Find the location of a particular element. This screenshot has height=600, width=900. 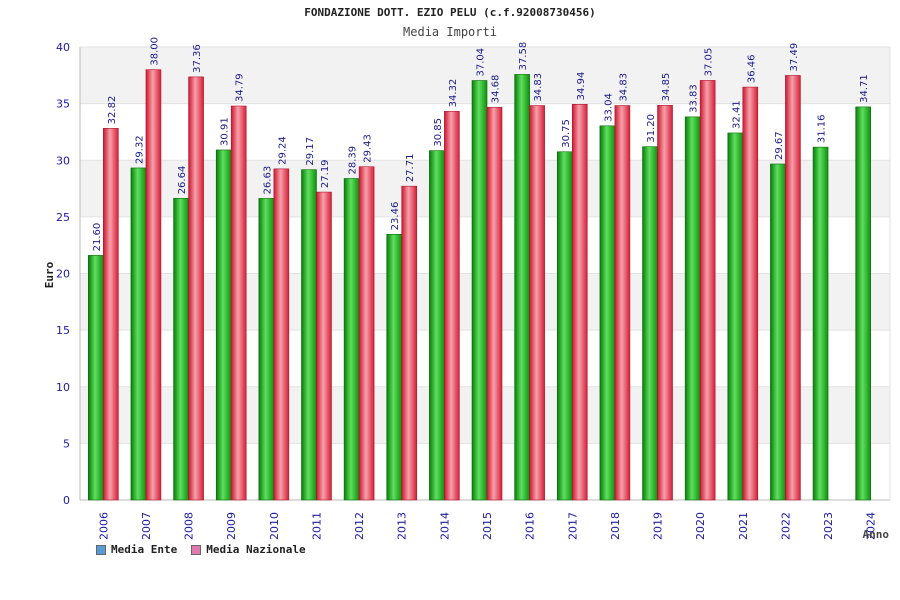

data-label: 31.20 is located at coordinates (651, 128).